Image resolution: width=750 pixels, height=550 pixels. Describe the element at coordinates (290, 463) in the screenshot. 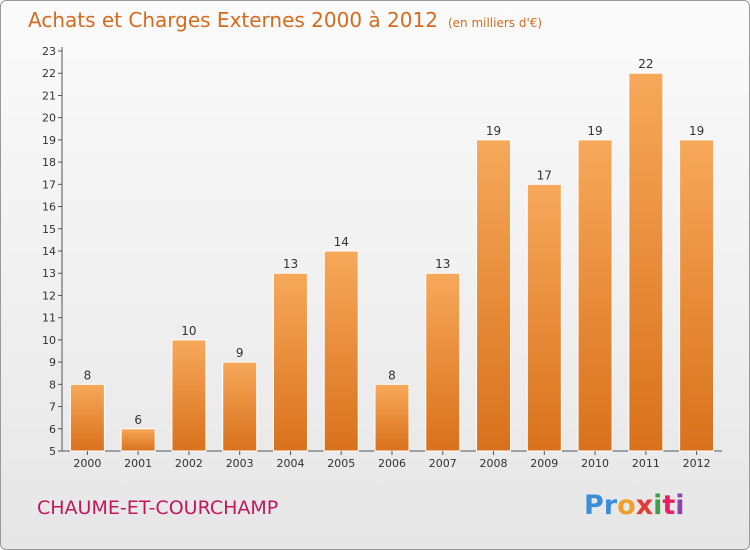

I see `x-tick-label-2004: 2004` at that location.